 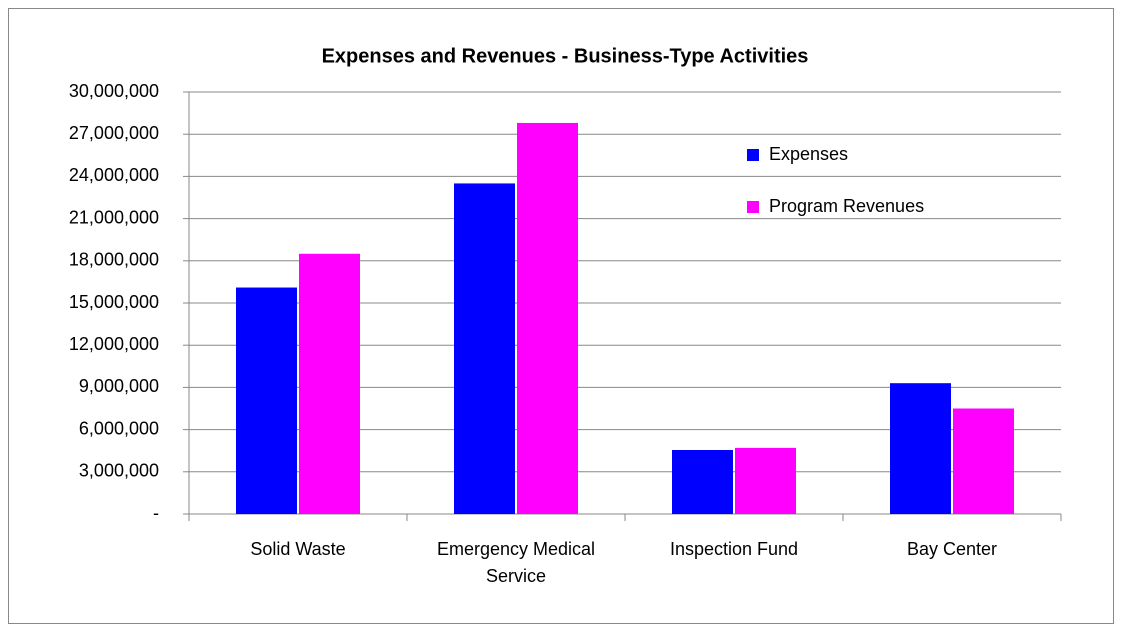 What do you see at coordinates (808, 154) in the screenshot?
I see `legend-label: Expenses` at bounding box center [808, 154].